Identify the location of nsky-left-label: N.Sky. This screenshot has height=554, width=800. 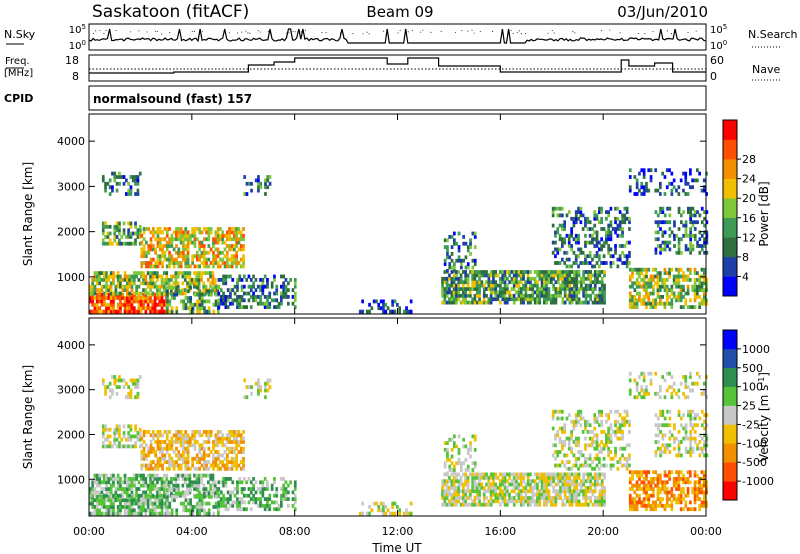
(20, 34).